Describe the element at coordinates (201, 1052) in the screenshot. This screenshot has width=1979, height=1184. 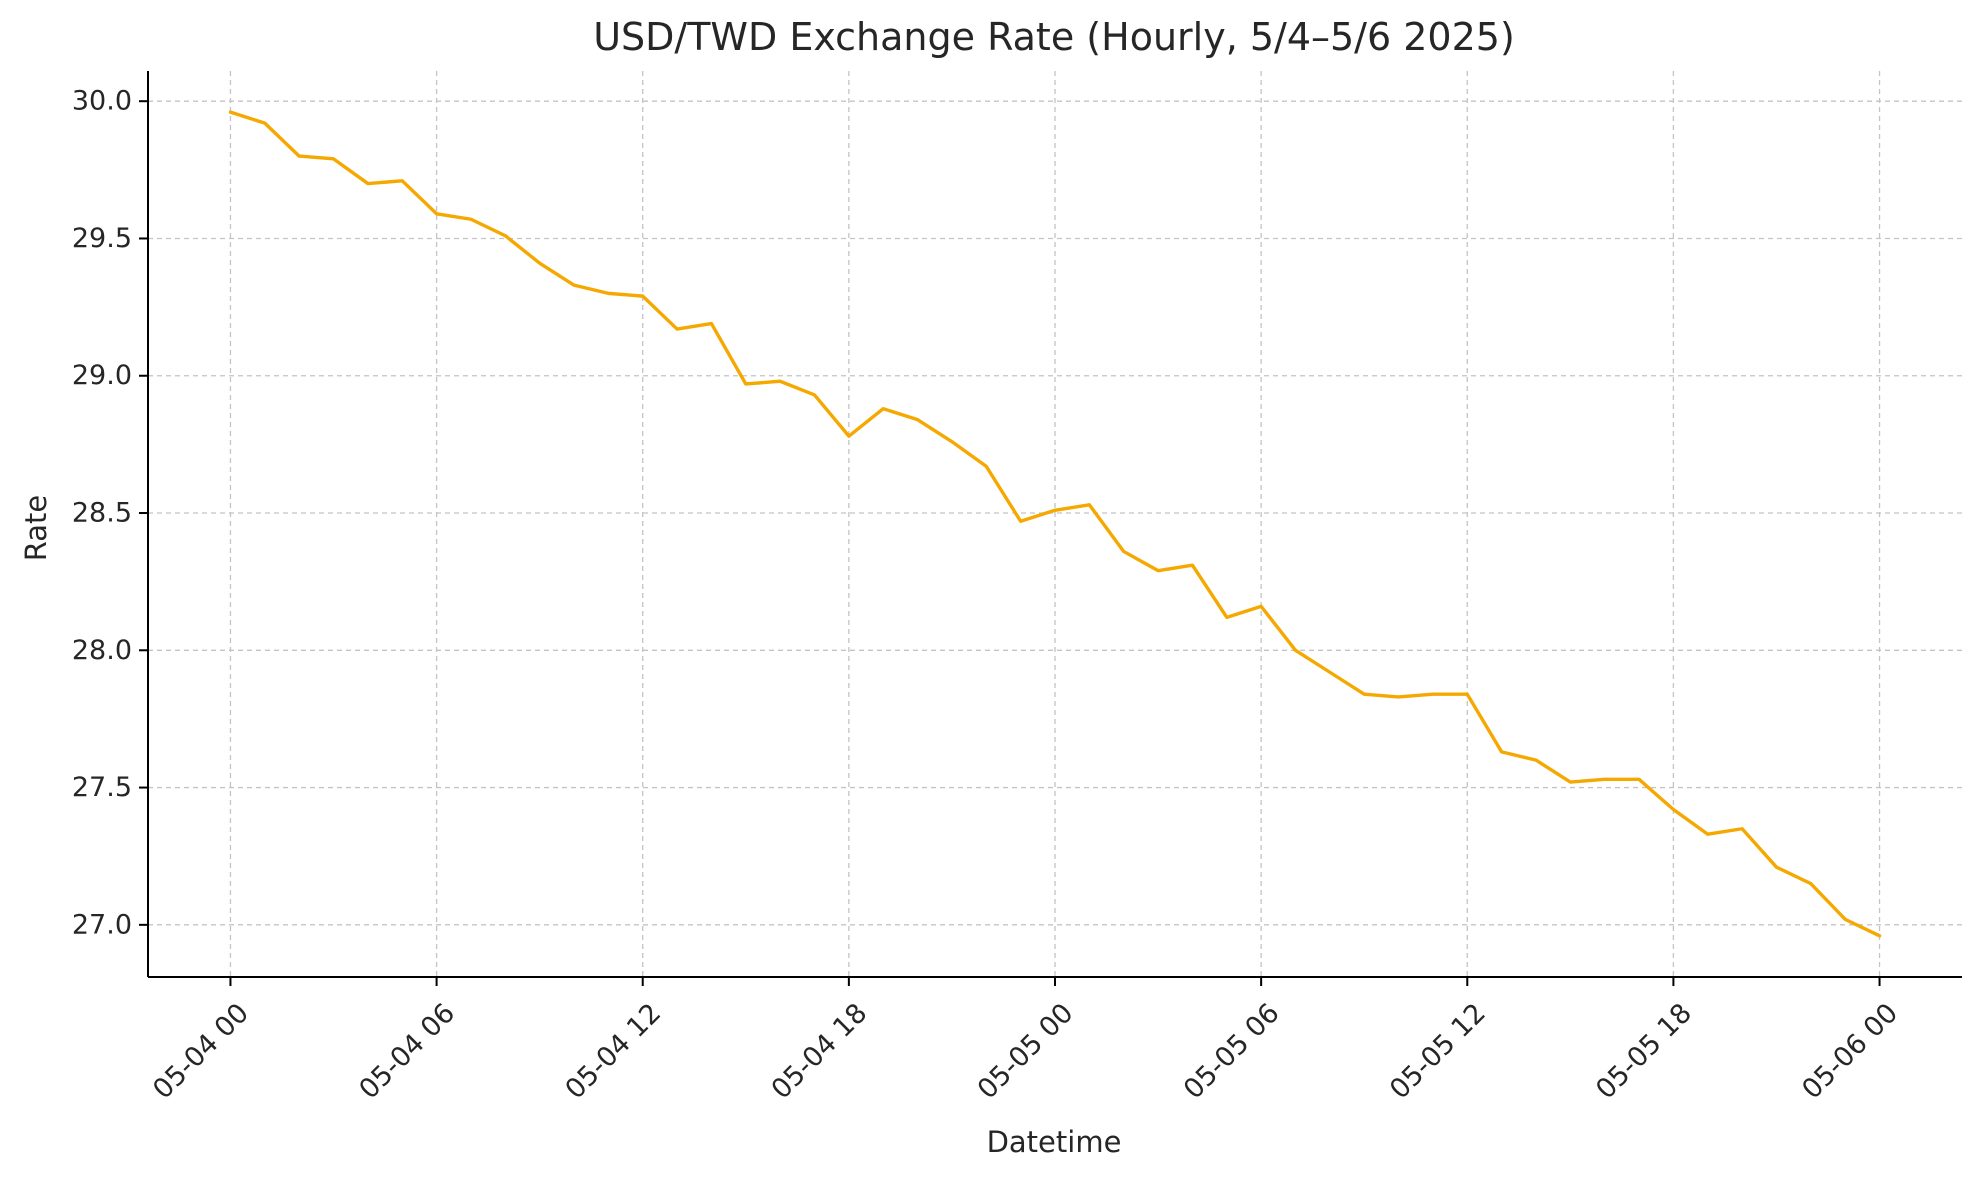
I see `x-tick-label: 05-04 00` at that location.